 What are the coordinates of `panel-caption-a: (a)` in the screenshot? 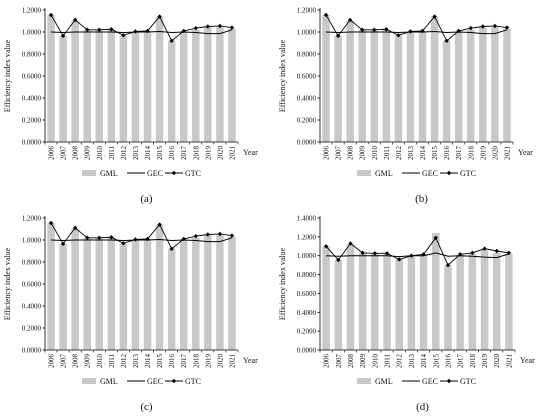 It's located at (146, 199).